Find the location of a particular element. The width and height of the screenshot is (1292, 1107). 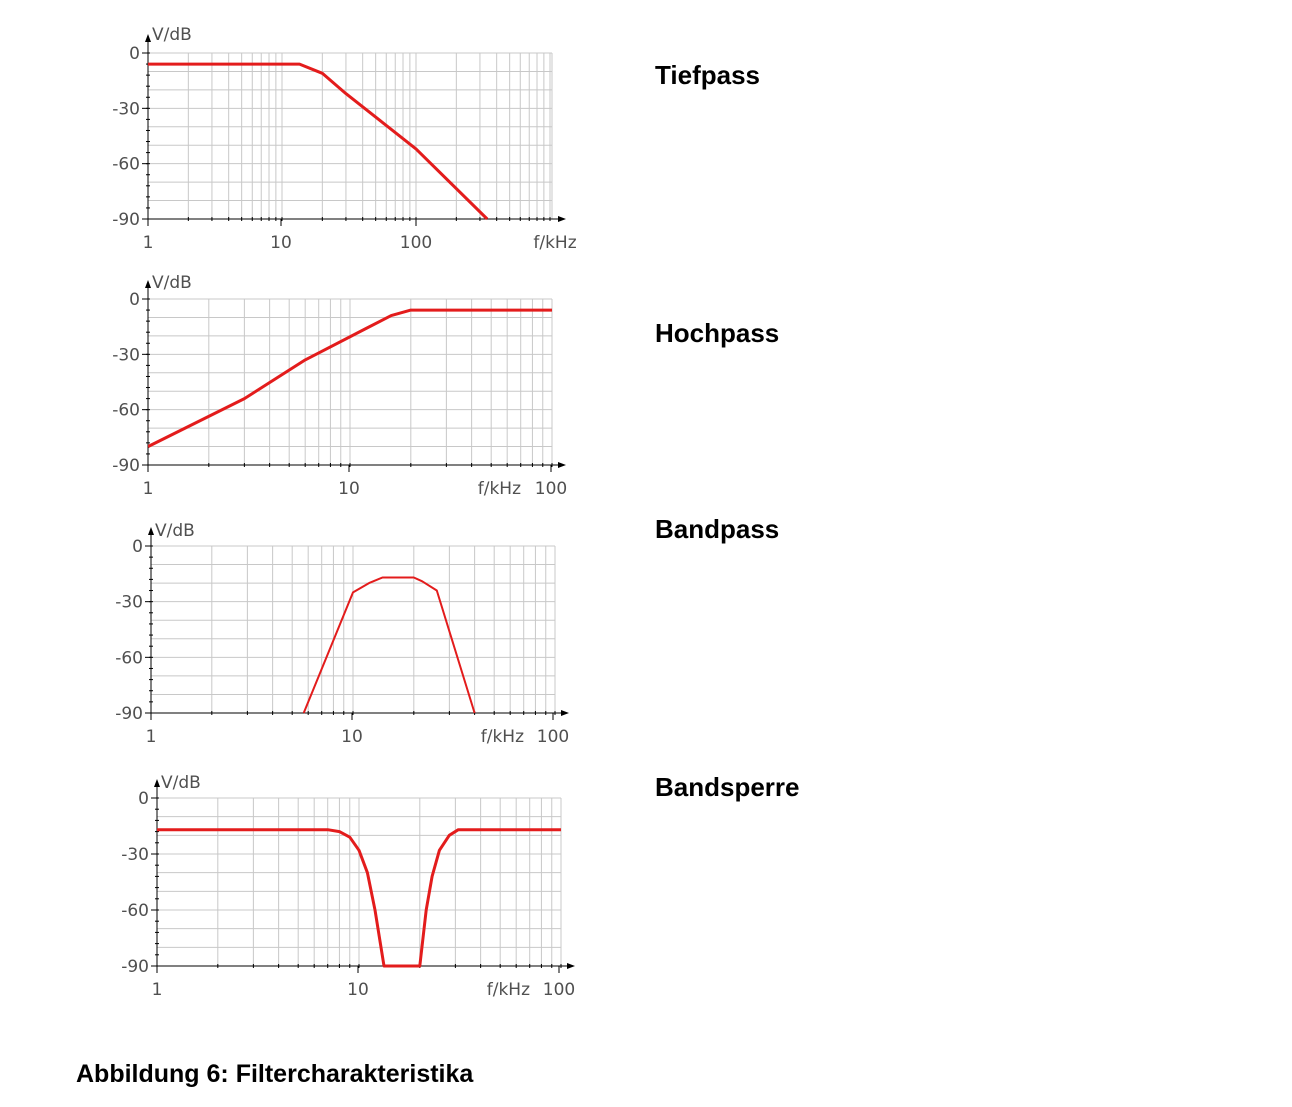

bandsperre-title: Bandsperre is located at coordinates (727, 787).